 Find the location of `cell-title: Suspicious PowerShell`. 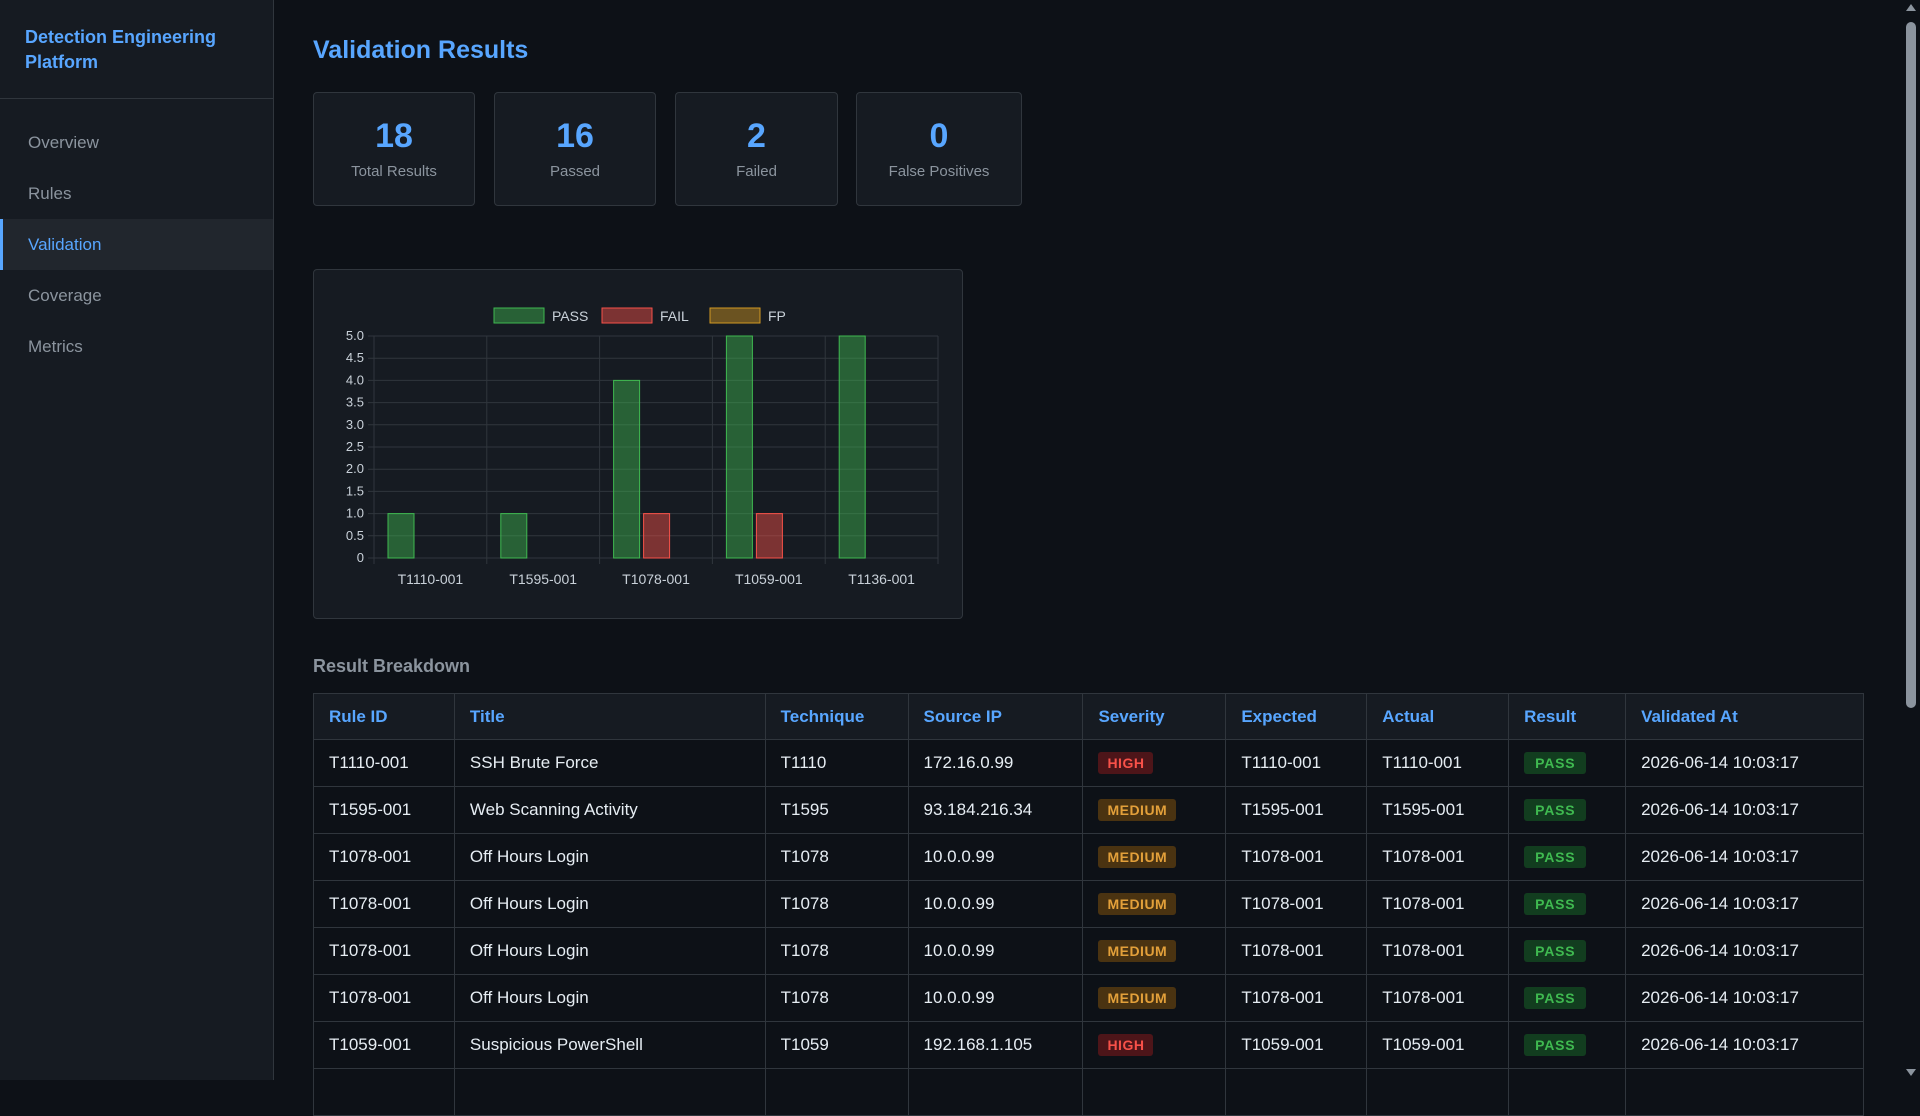

cell-title: Suspicious PowerShell is located at coordinates (609, 1045).